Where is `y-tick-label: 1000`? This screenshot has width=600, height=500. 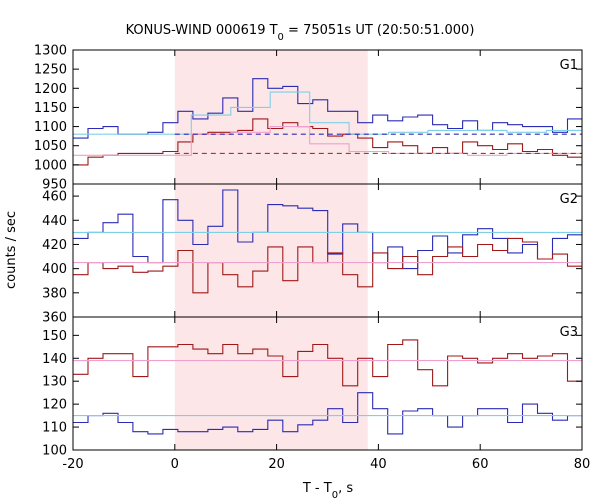 y-tick-label: 1000 is located at coordinates (50, 165).